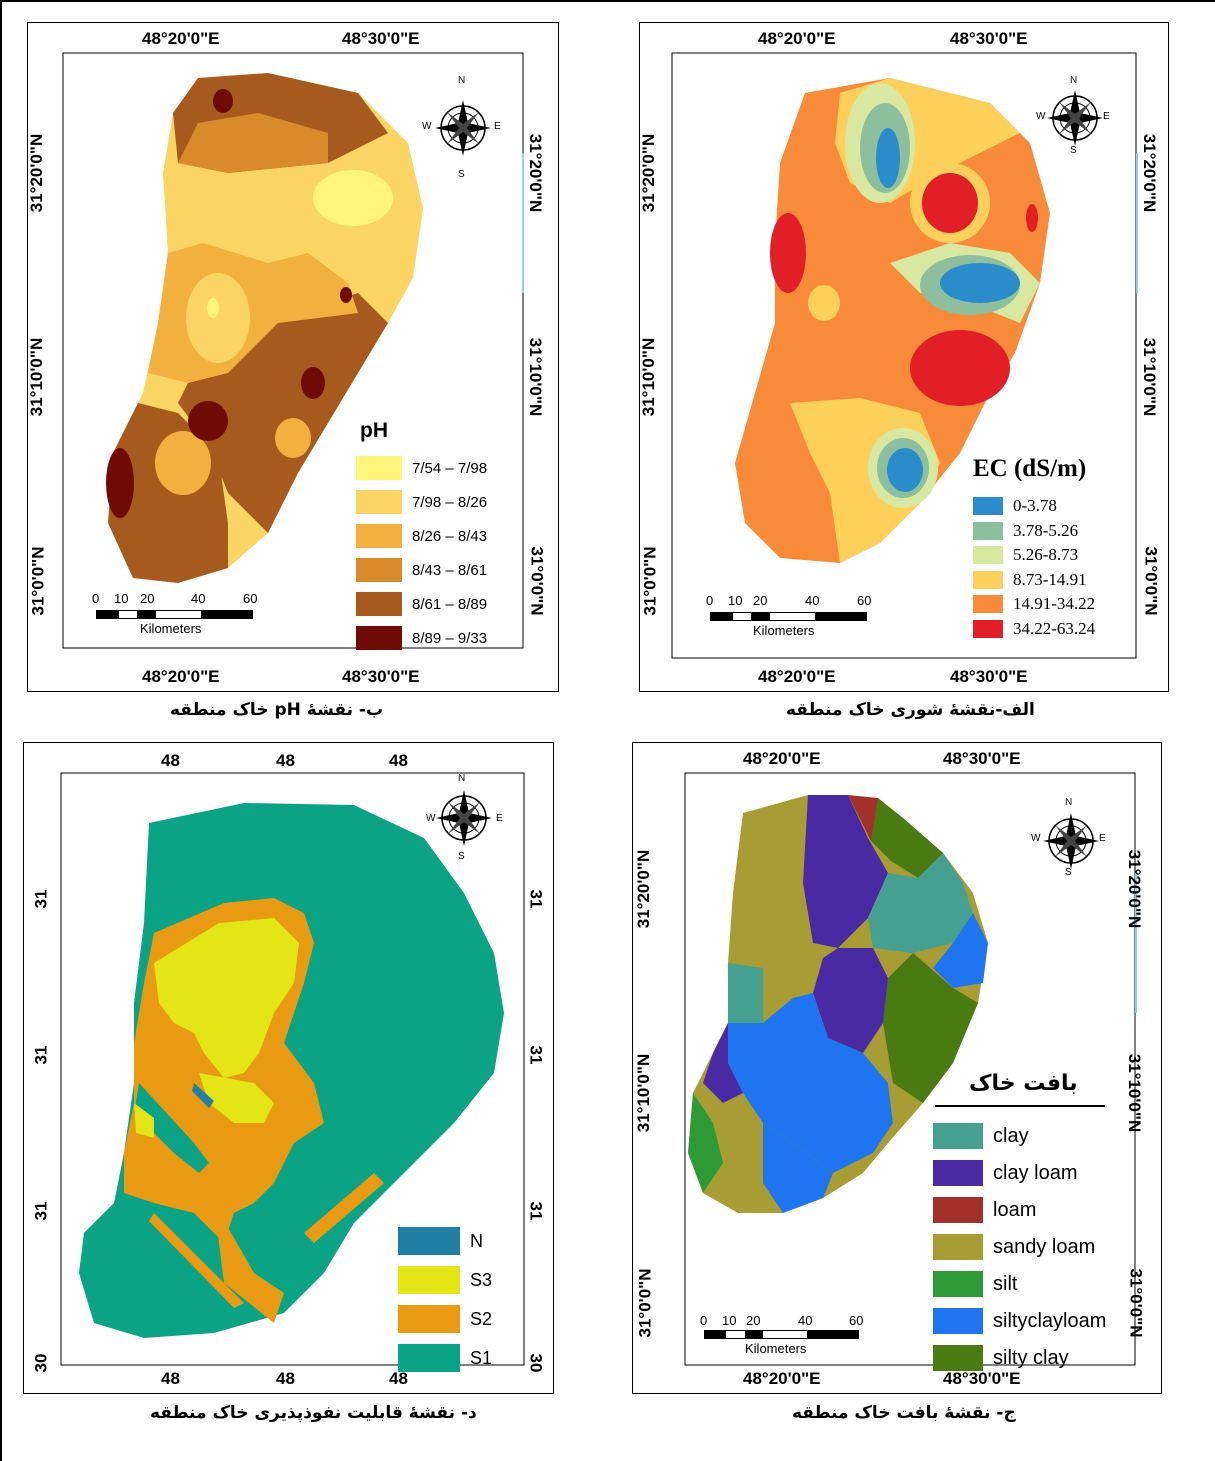  Describe the element at coordinates (1073, 150) in the screenshot. I see `salinity-compass-s: S` at that location.